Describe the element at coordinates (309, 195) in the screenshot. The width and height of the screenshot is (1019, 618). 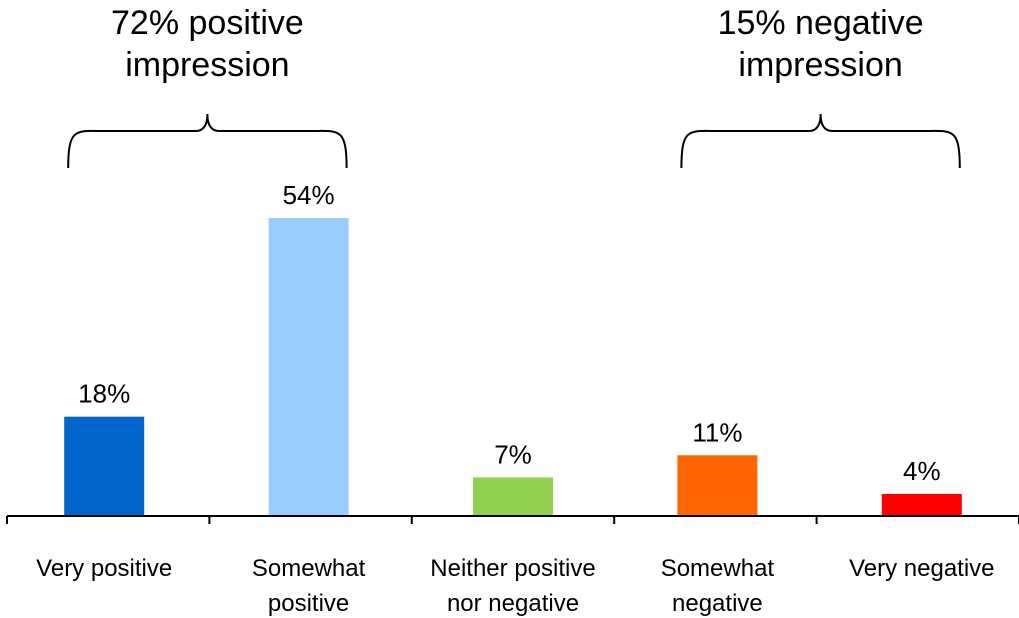
I see `data-label: 54%` at that location.